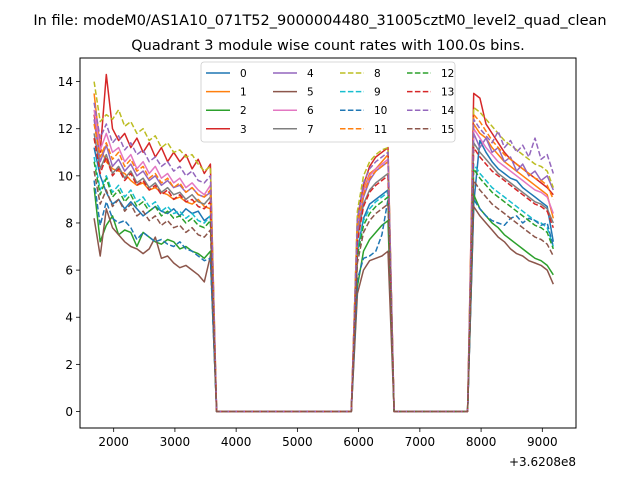  What do you see at coordinates (358, 442) in the screenshot?
I see `x-tick-label: 6000` at bounding box center [358, 442].